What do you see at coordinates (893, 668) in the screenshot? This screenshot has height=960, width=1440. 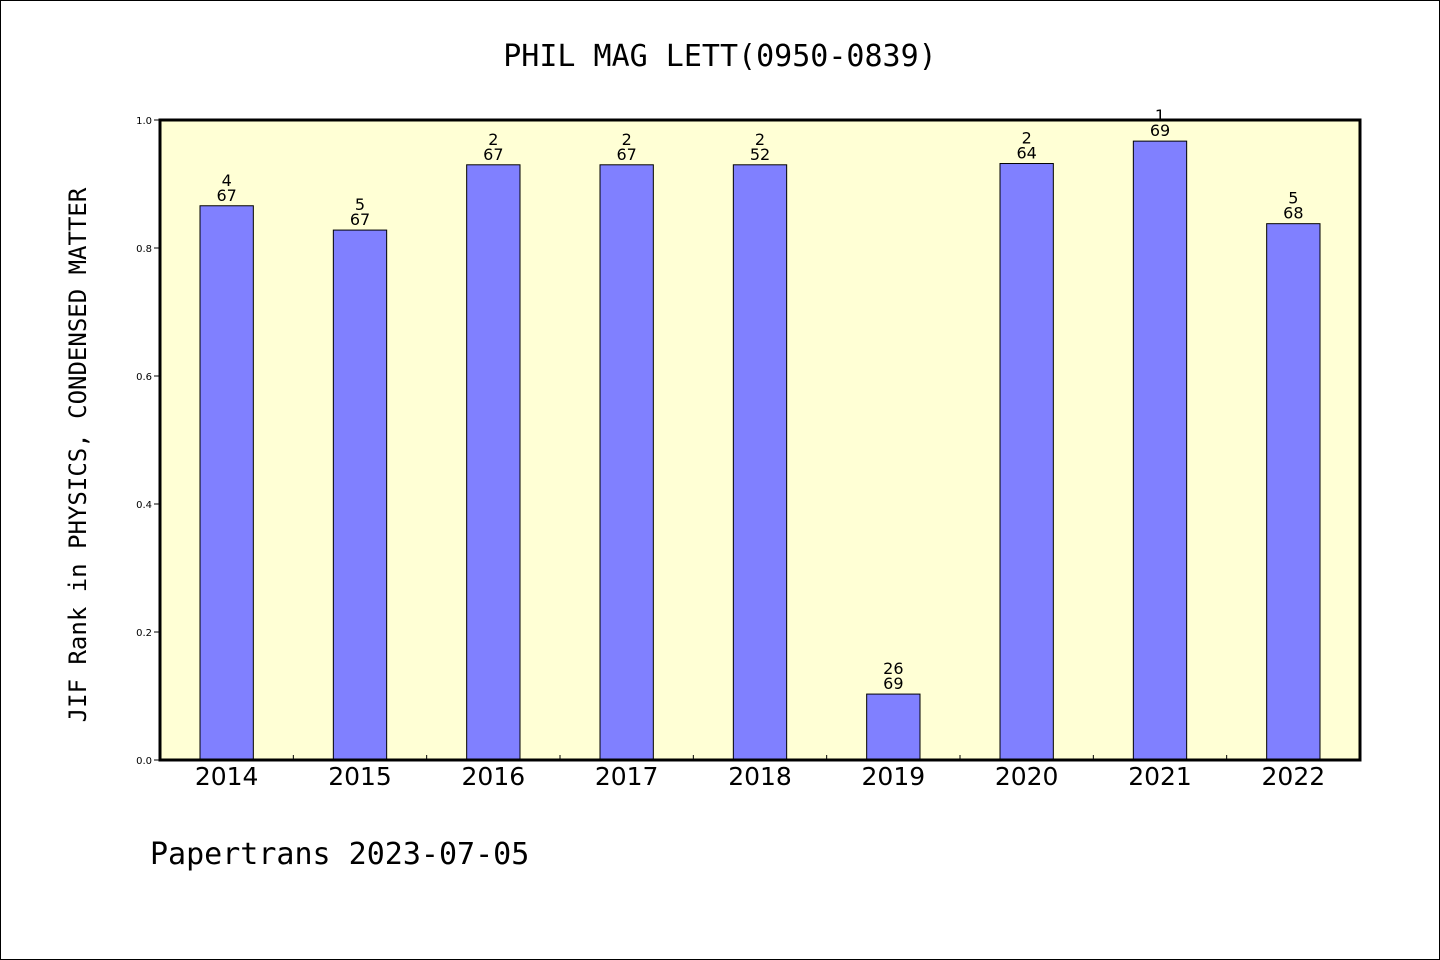 I see `bar-rank-label-2019: 26` at bounding box center [893, 668].